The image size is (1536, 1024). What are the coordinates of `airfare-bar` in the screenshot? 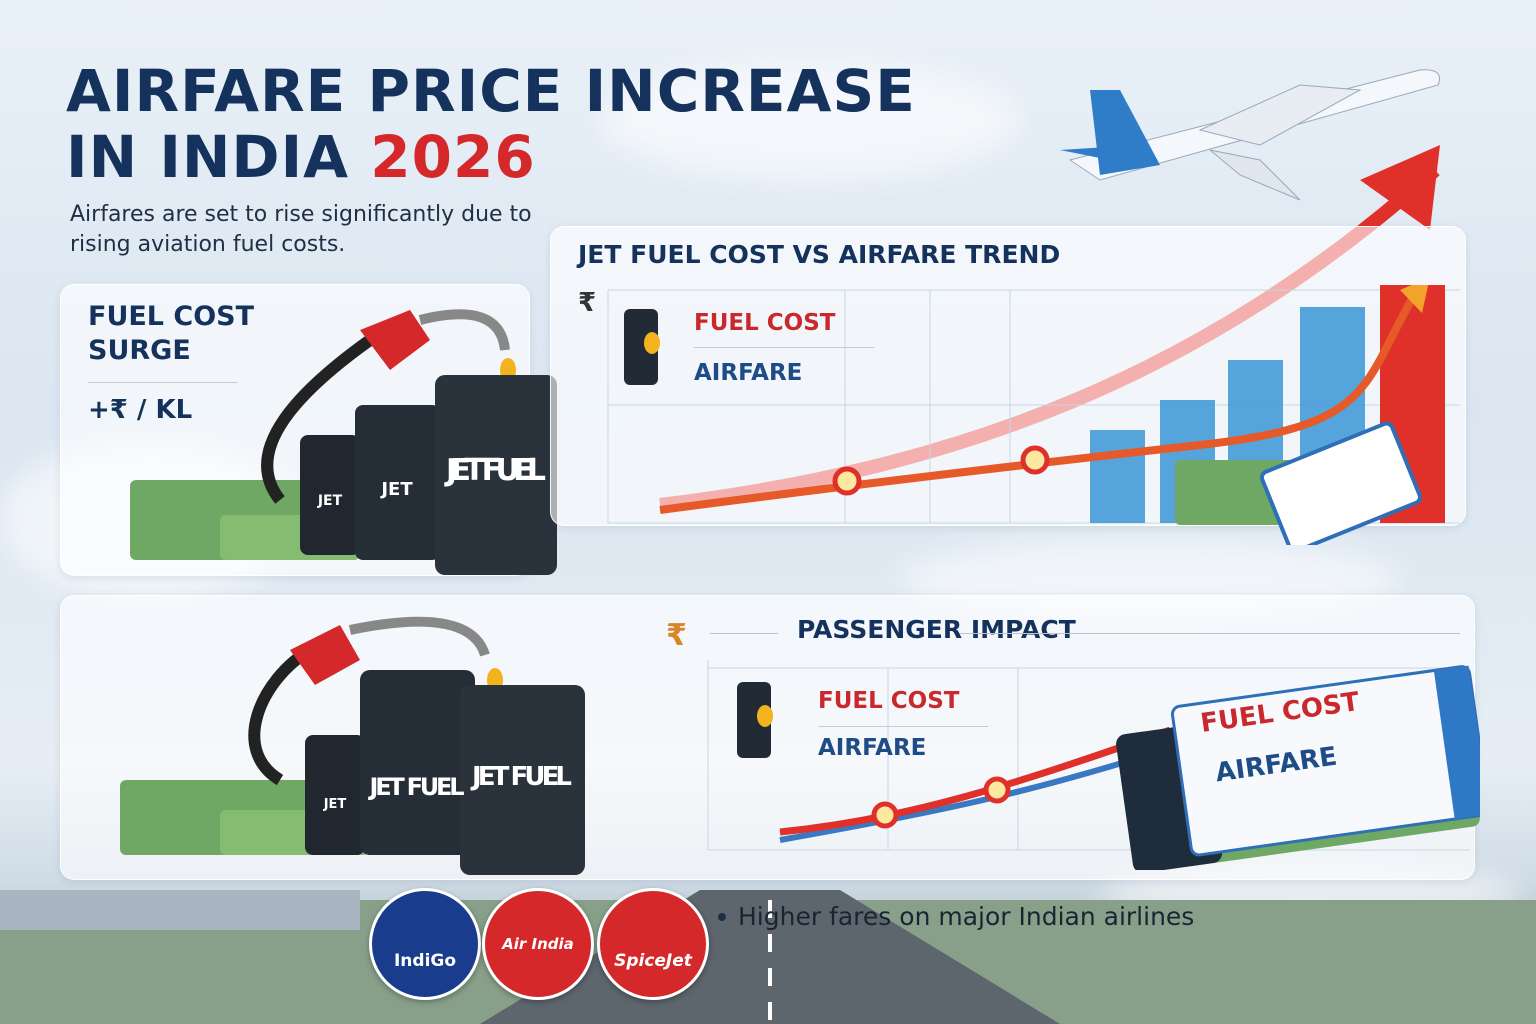 It's located at (1117, 476).